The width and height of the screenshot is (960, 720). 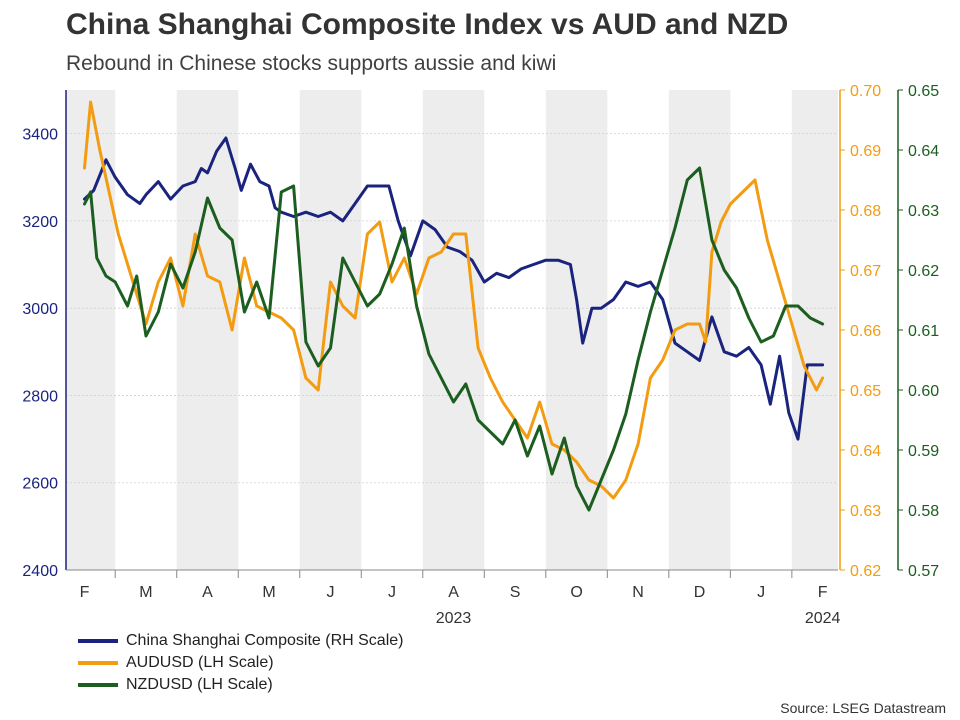 What do you see at coordinates (863, 708) in the screenshot?
I see `source-note: Source: LSEG Datastream` at bounding box center [863, 708].